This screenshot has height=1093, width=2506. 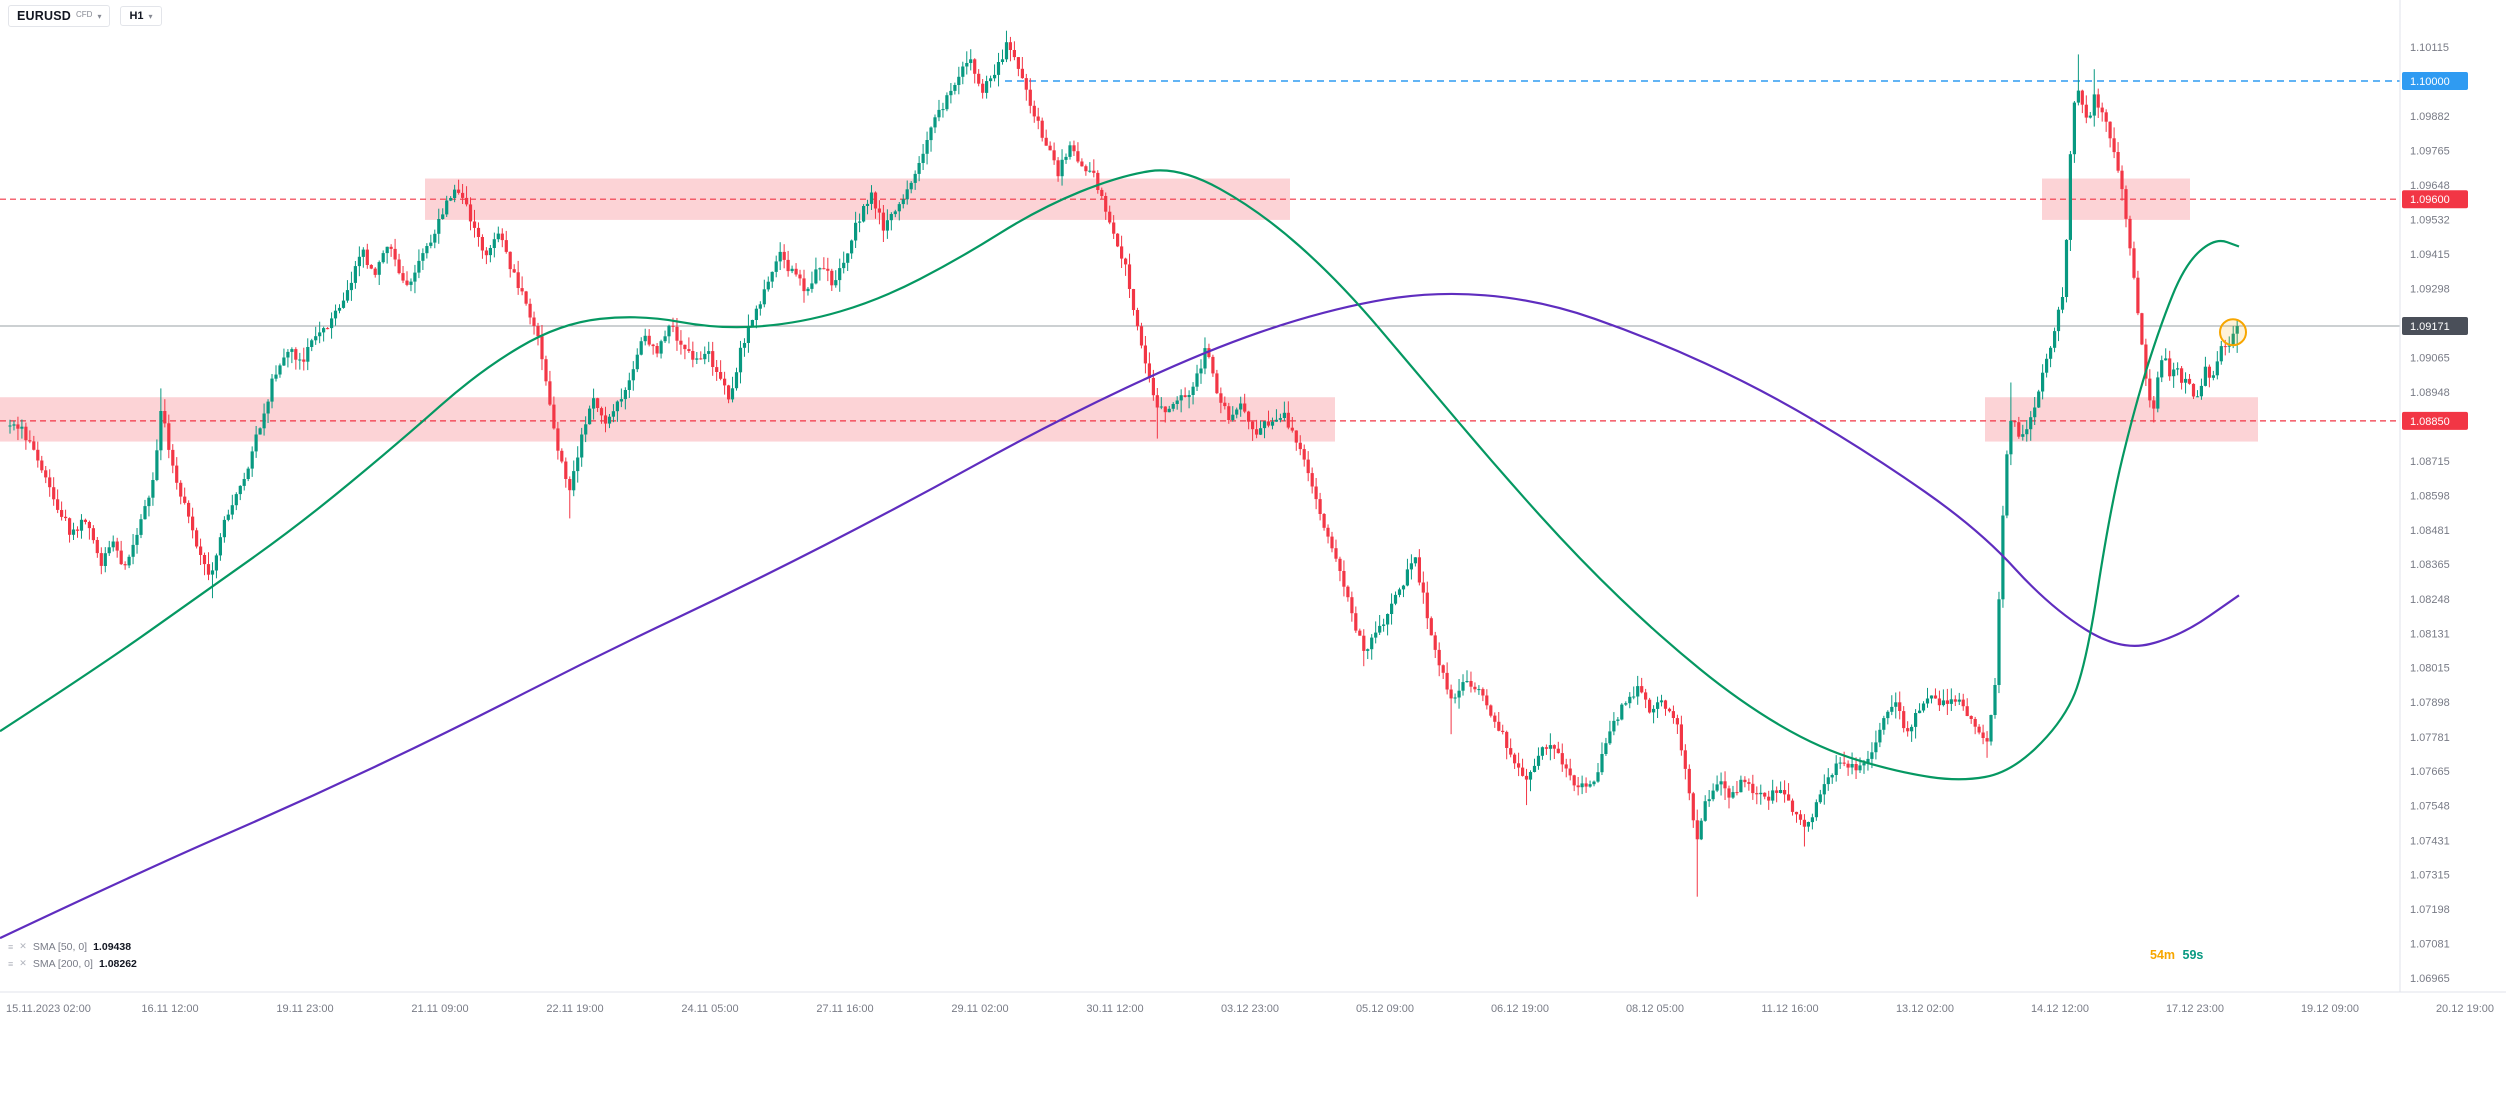 I want to click on time-axis-label: 19.12 09:00, so click(x=2330, y=1009).